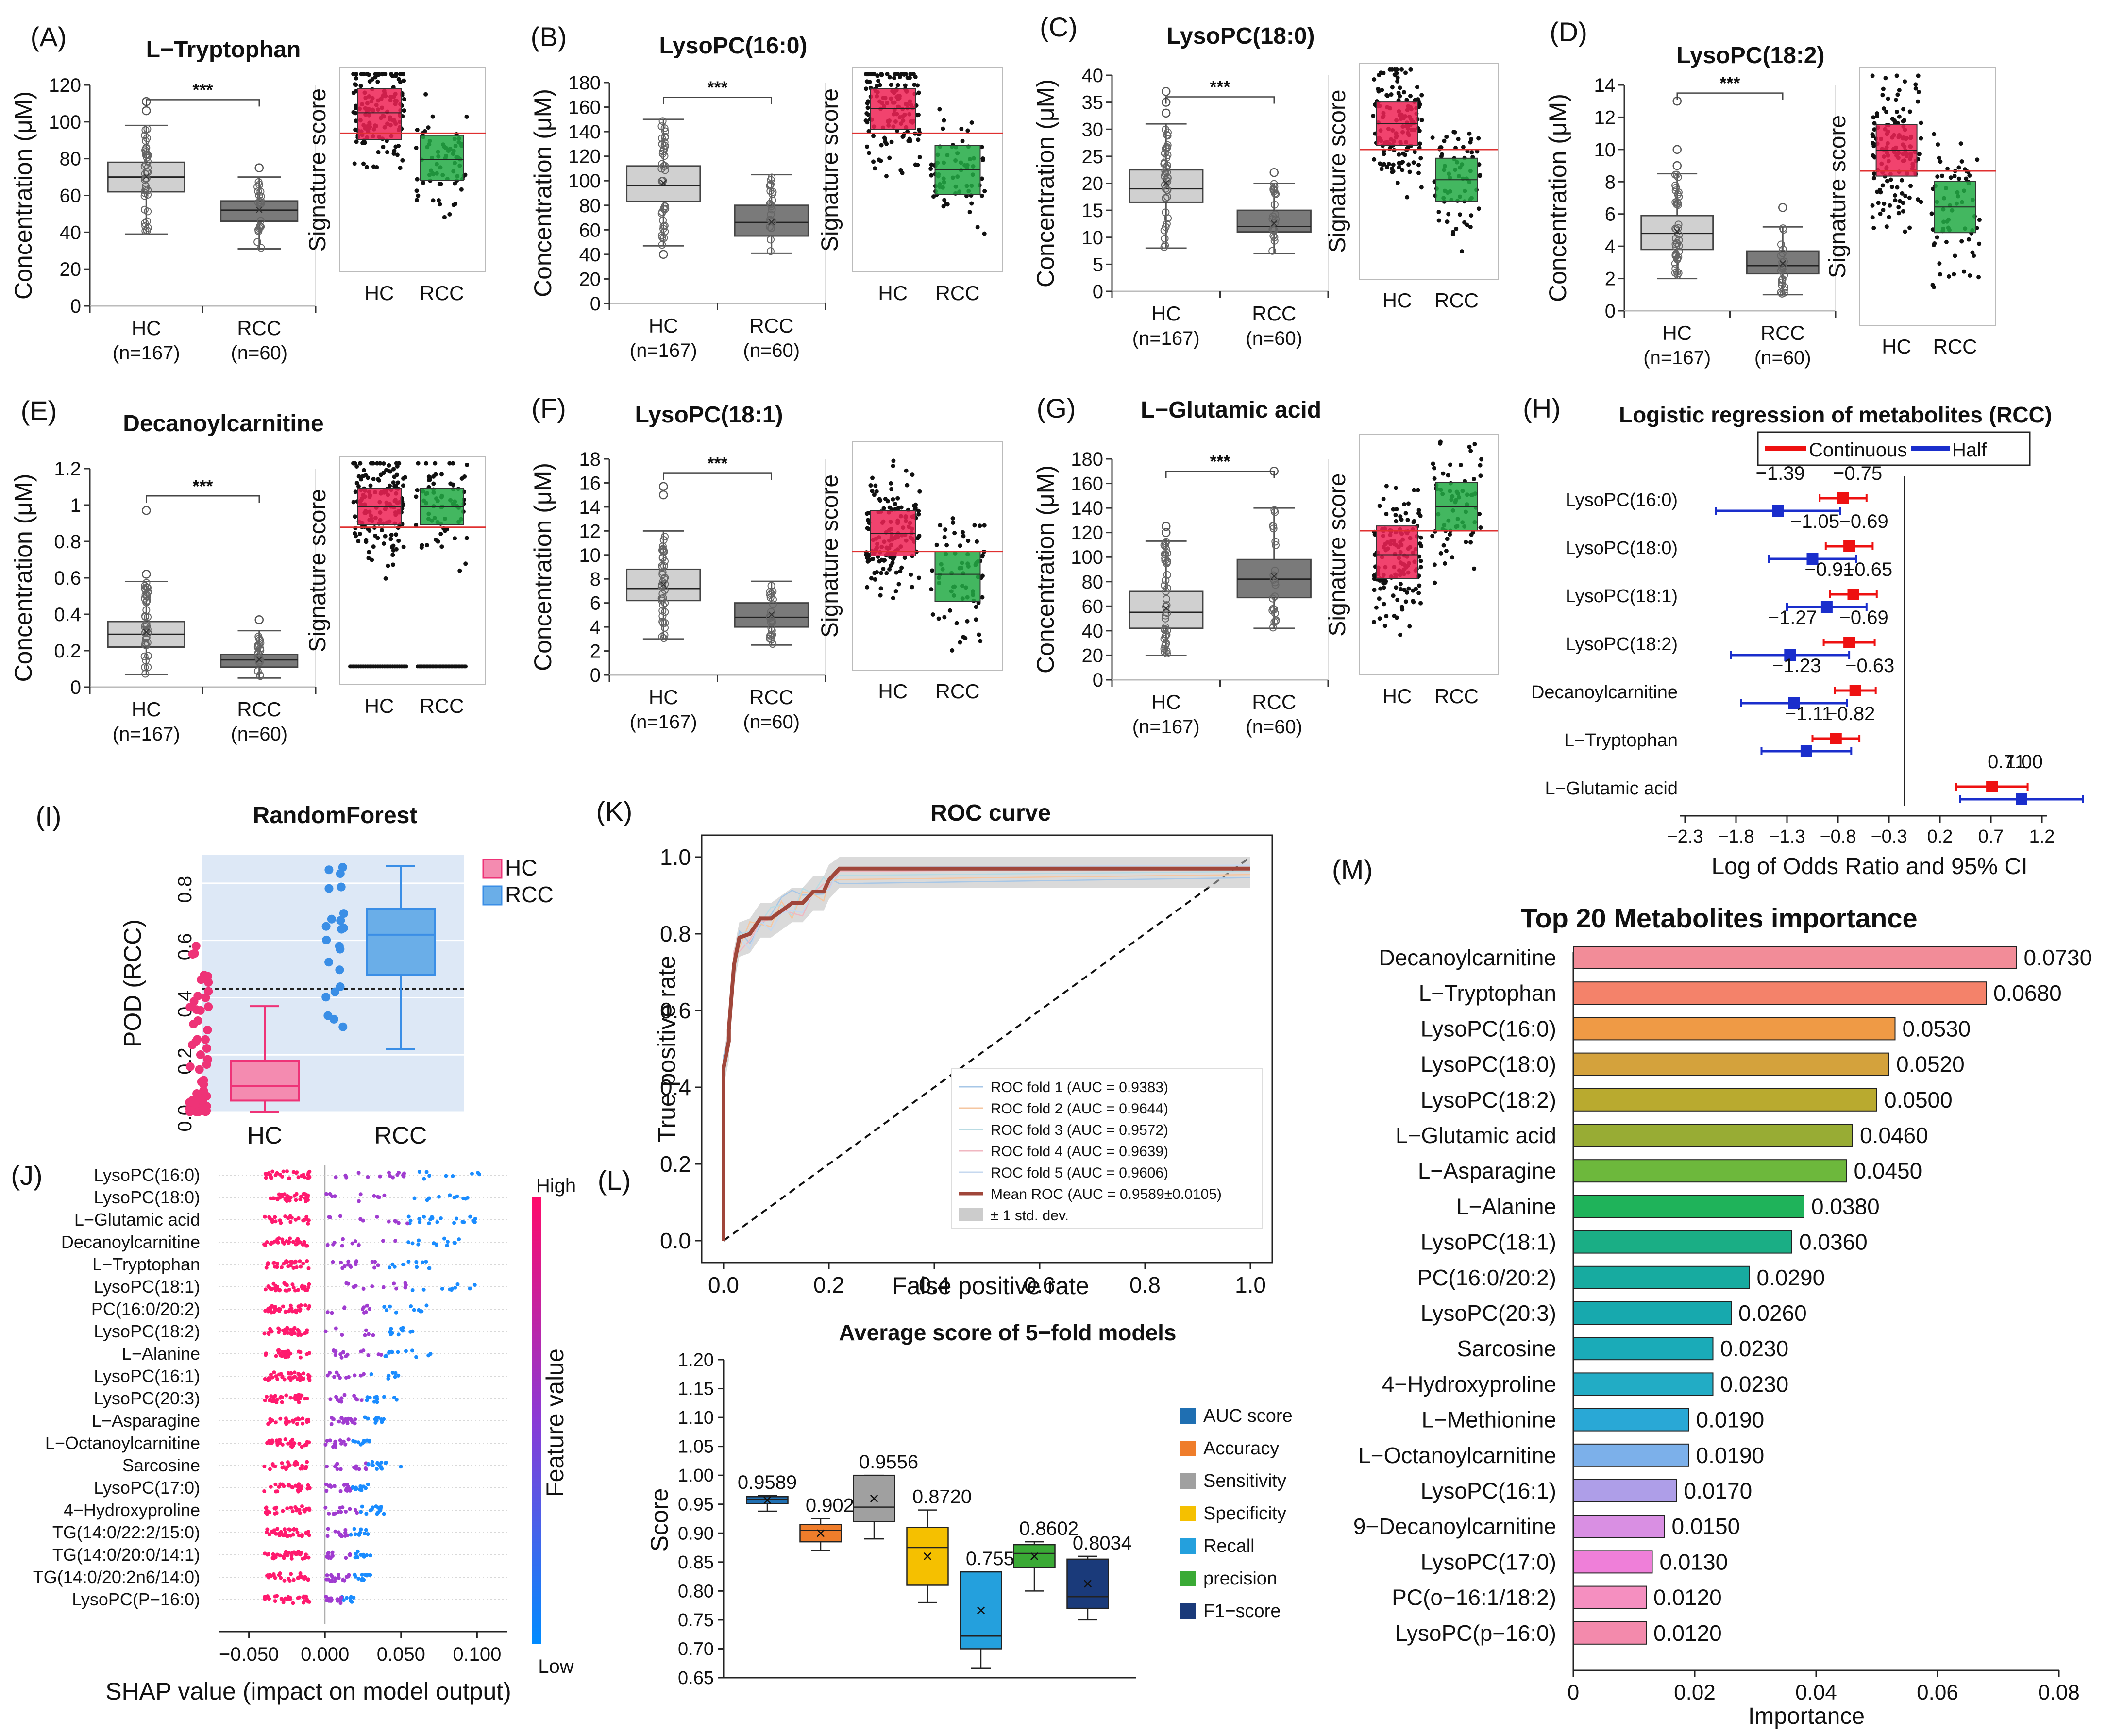 The image size is (2107, 1736). I want to click on importance-value: 0.0230, so click(1754, 1349).